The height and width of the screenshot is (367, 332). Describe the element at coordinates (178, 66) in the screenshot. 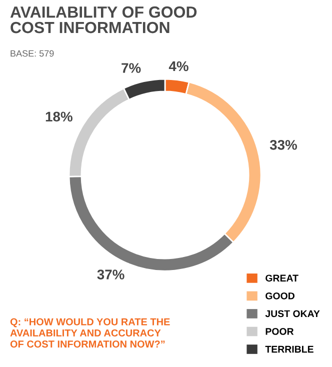

I see `data-label: 4%` at that location.